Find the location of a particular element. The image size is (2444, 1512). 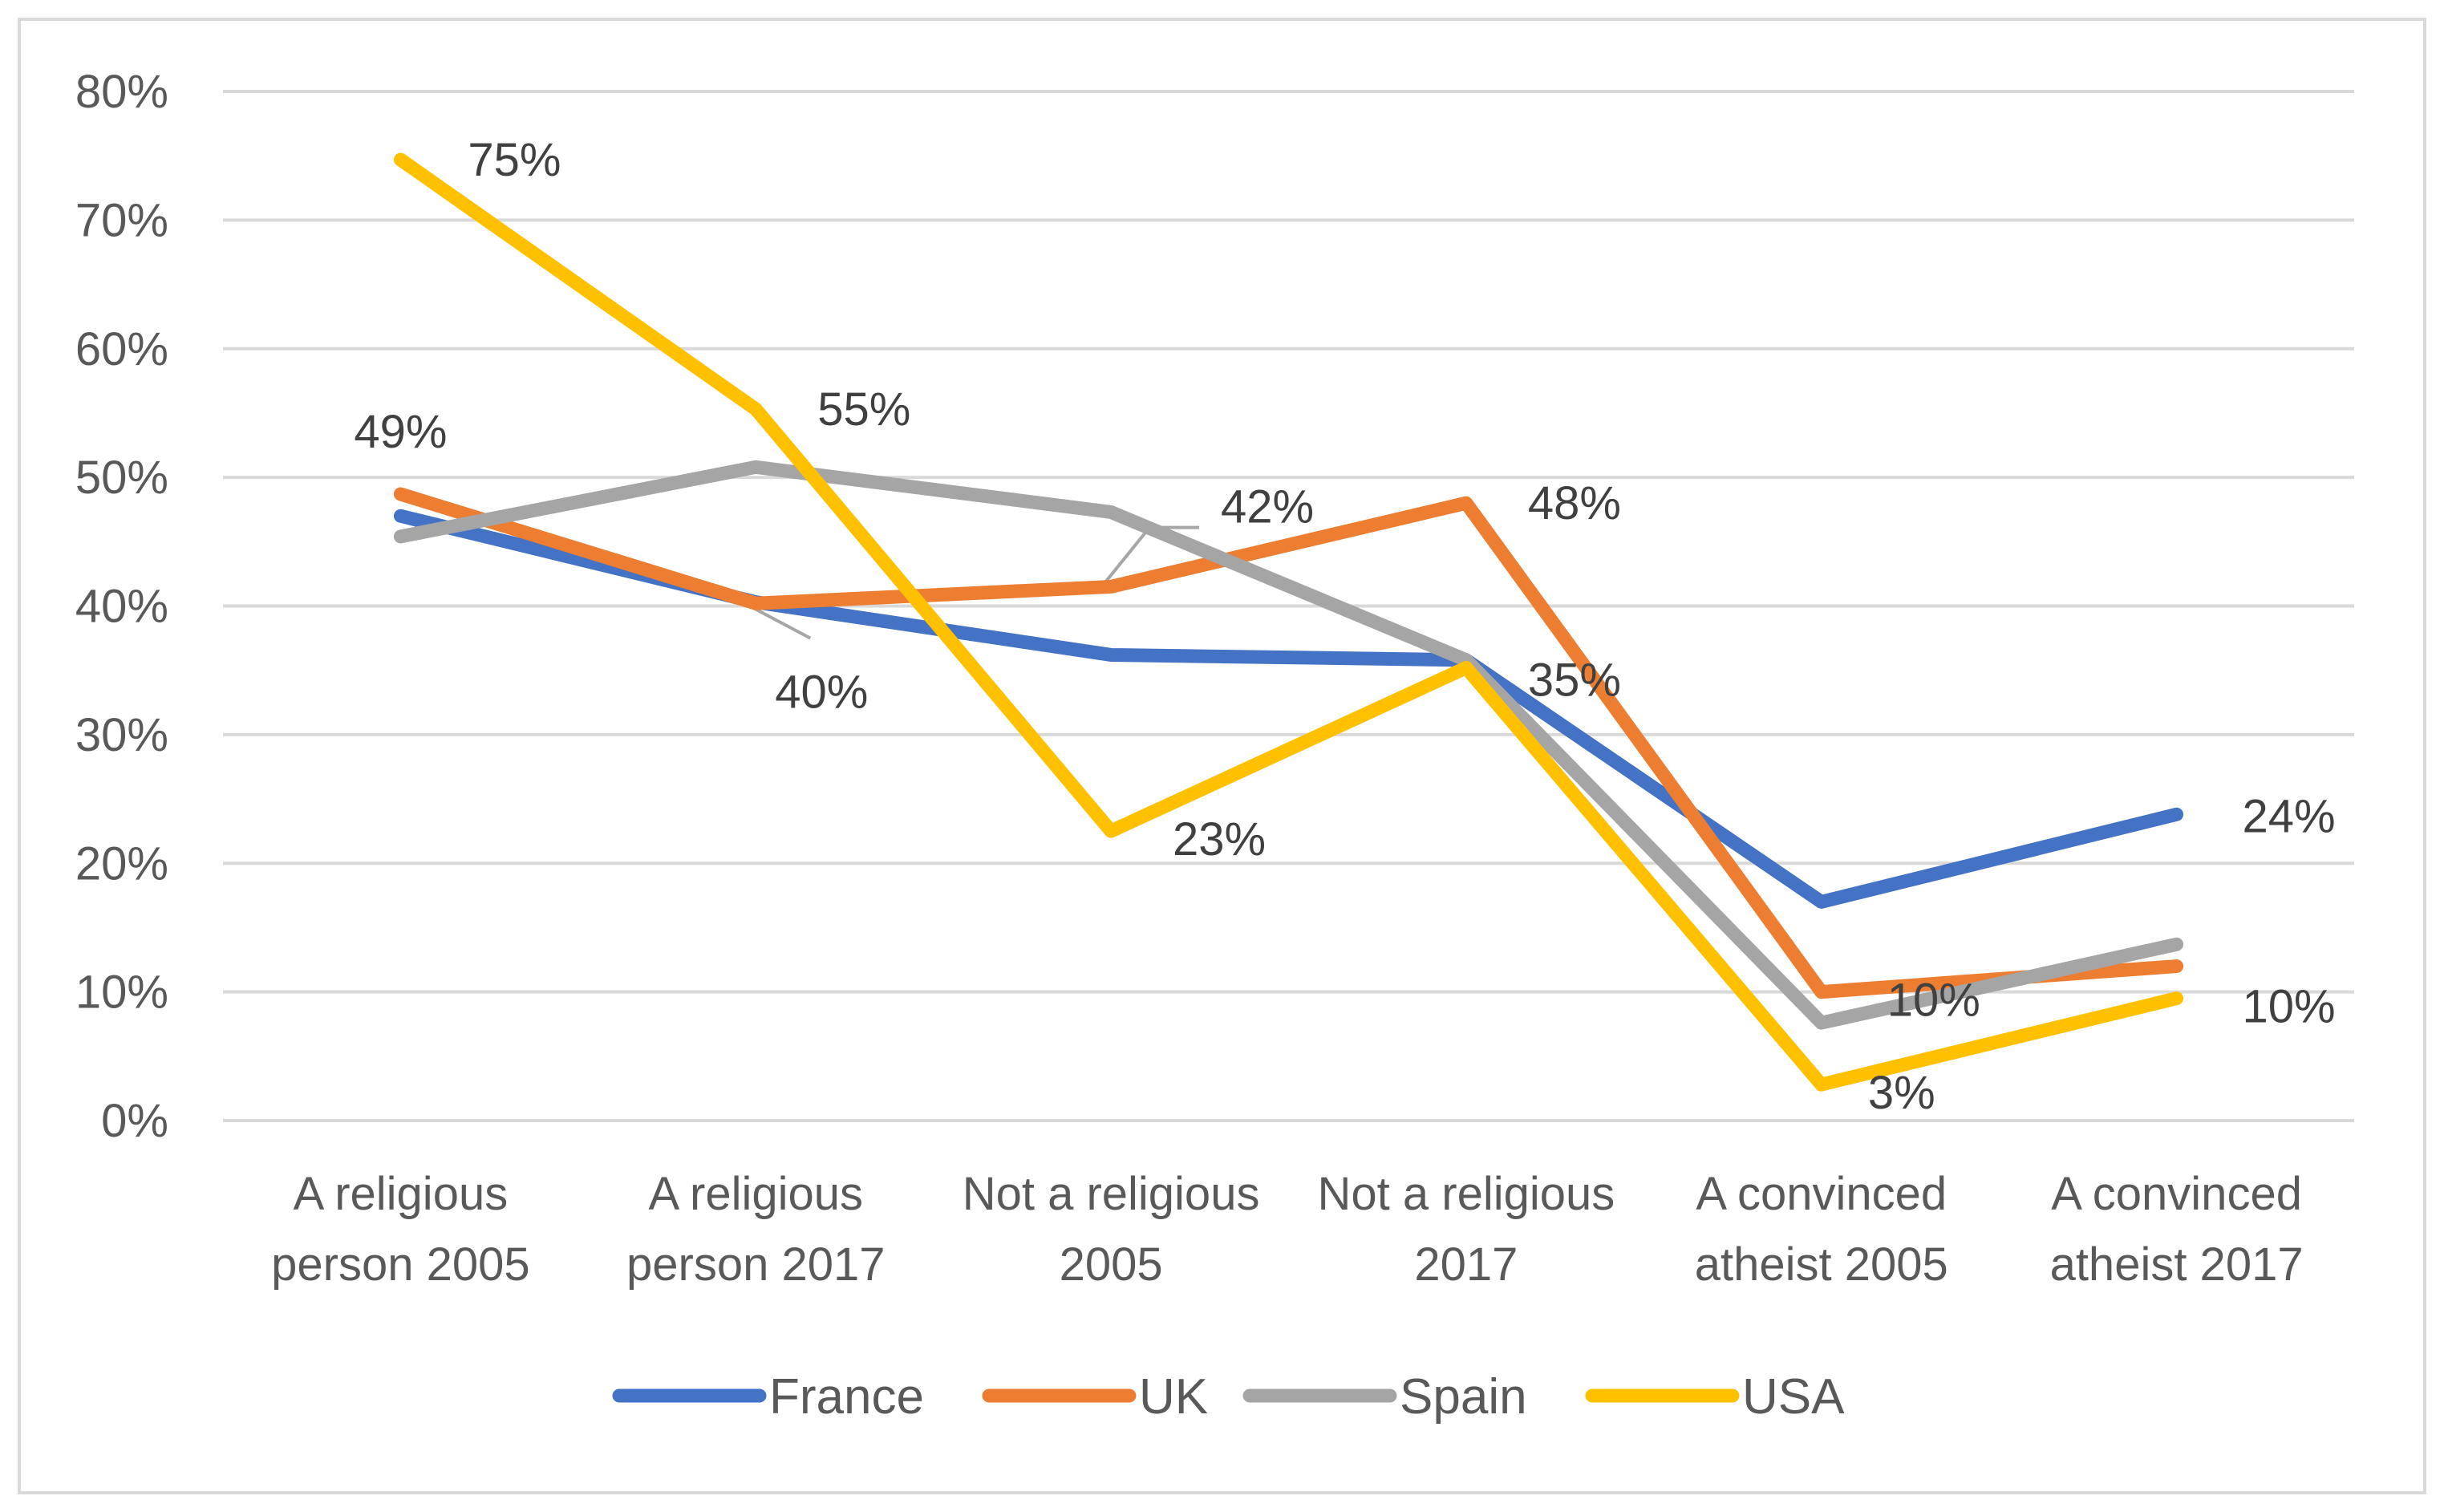

y-tick-label: 60% is located at coordinates (121, 349).